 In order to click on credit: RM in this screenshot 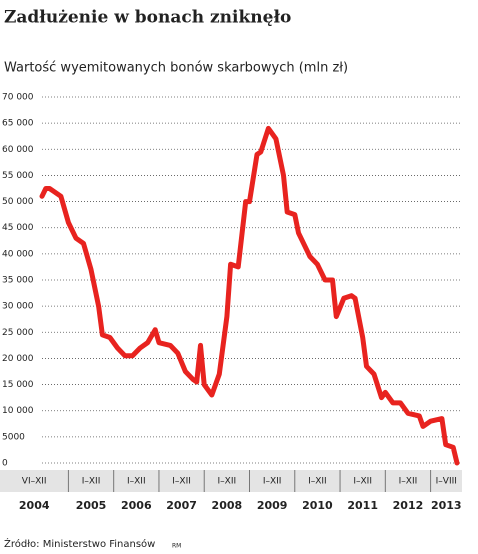, I will do `click(176, 546)`.